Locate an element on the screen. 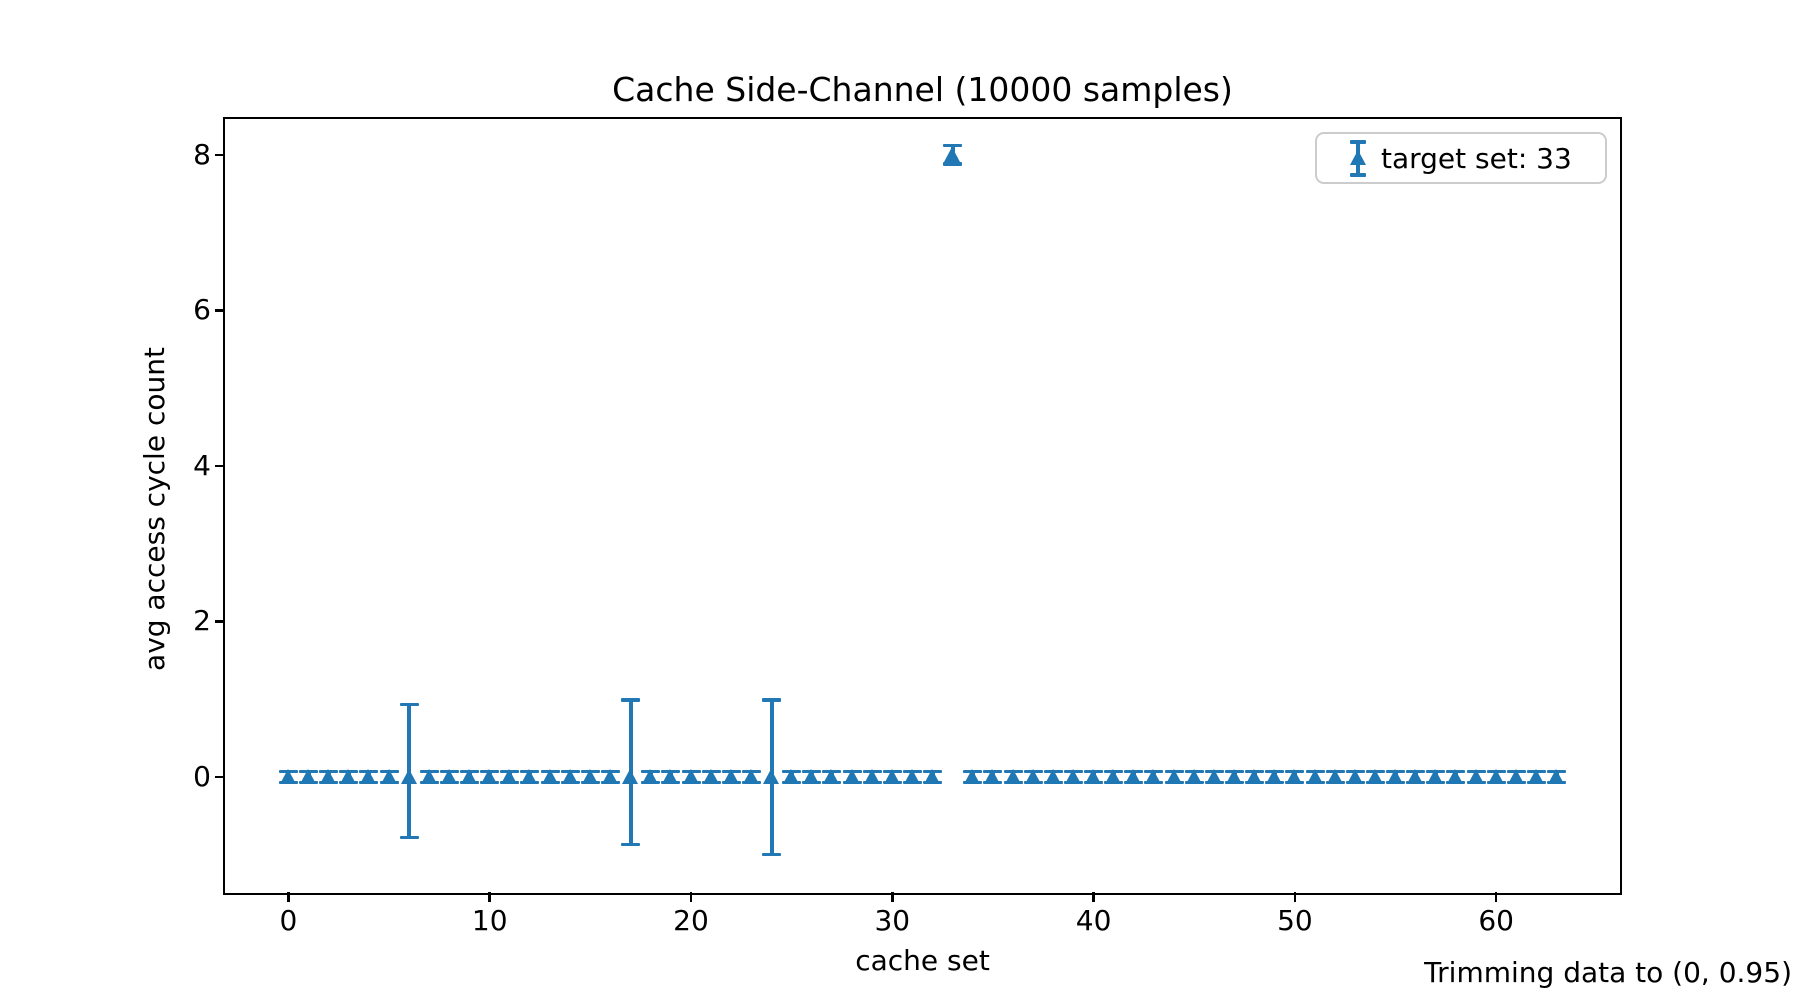 The image size is (1800, 1000). trim-annotation: Trimming data to (0, 0.95) is located at coordinates (1608, 972).